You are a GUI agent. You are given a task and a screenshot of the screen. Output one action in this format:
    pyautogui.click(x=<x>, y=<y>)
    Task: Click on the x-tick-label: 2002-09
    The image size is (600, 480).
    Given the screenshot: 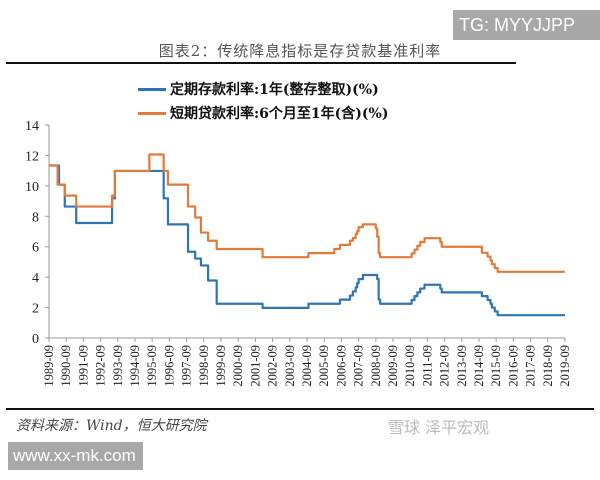 What is the action you would take?
    pyautogui.click(x=273, y=366)
    